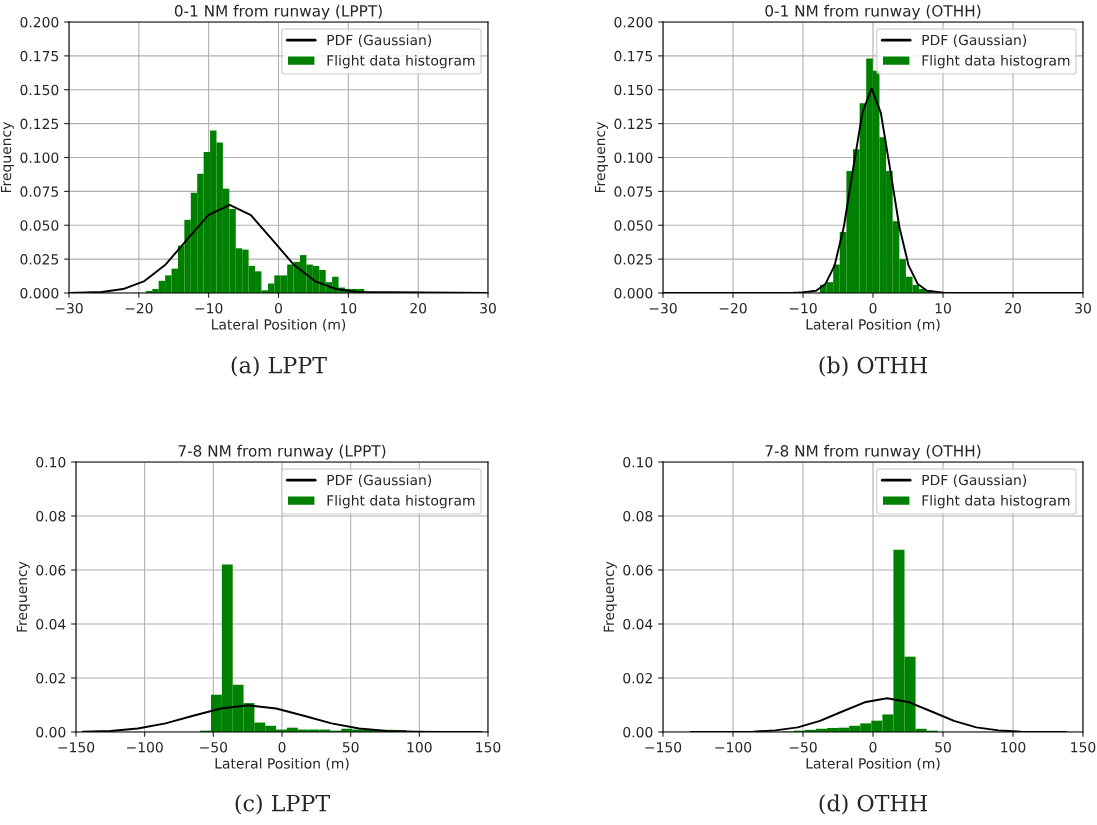 The image size is (1097, 825). Describe the element at coordinates (282, 452) in the screenshot. I see `chart-title: 7-8 NM from runway (LPPT)` at that location.